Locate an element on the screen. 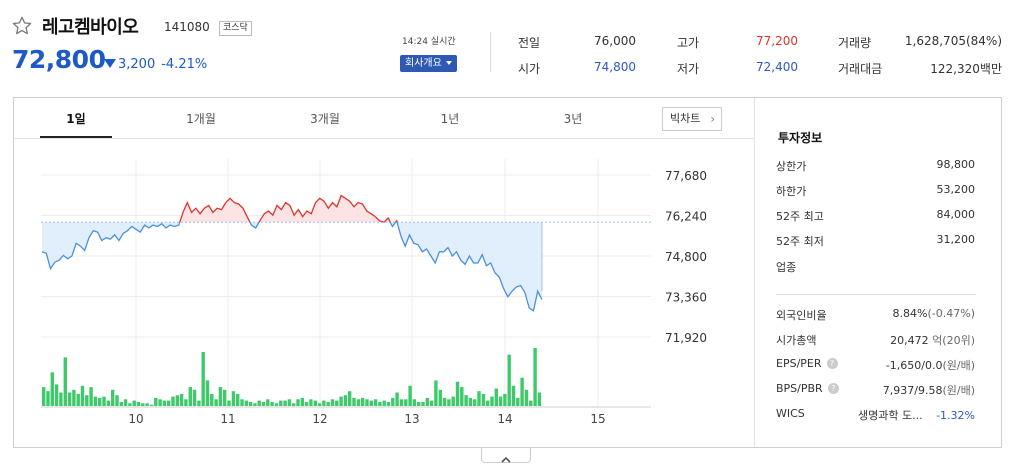 This screenshot has width=1020, height=472. wics-label: WICS is located at coordinates (790, 413).